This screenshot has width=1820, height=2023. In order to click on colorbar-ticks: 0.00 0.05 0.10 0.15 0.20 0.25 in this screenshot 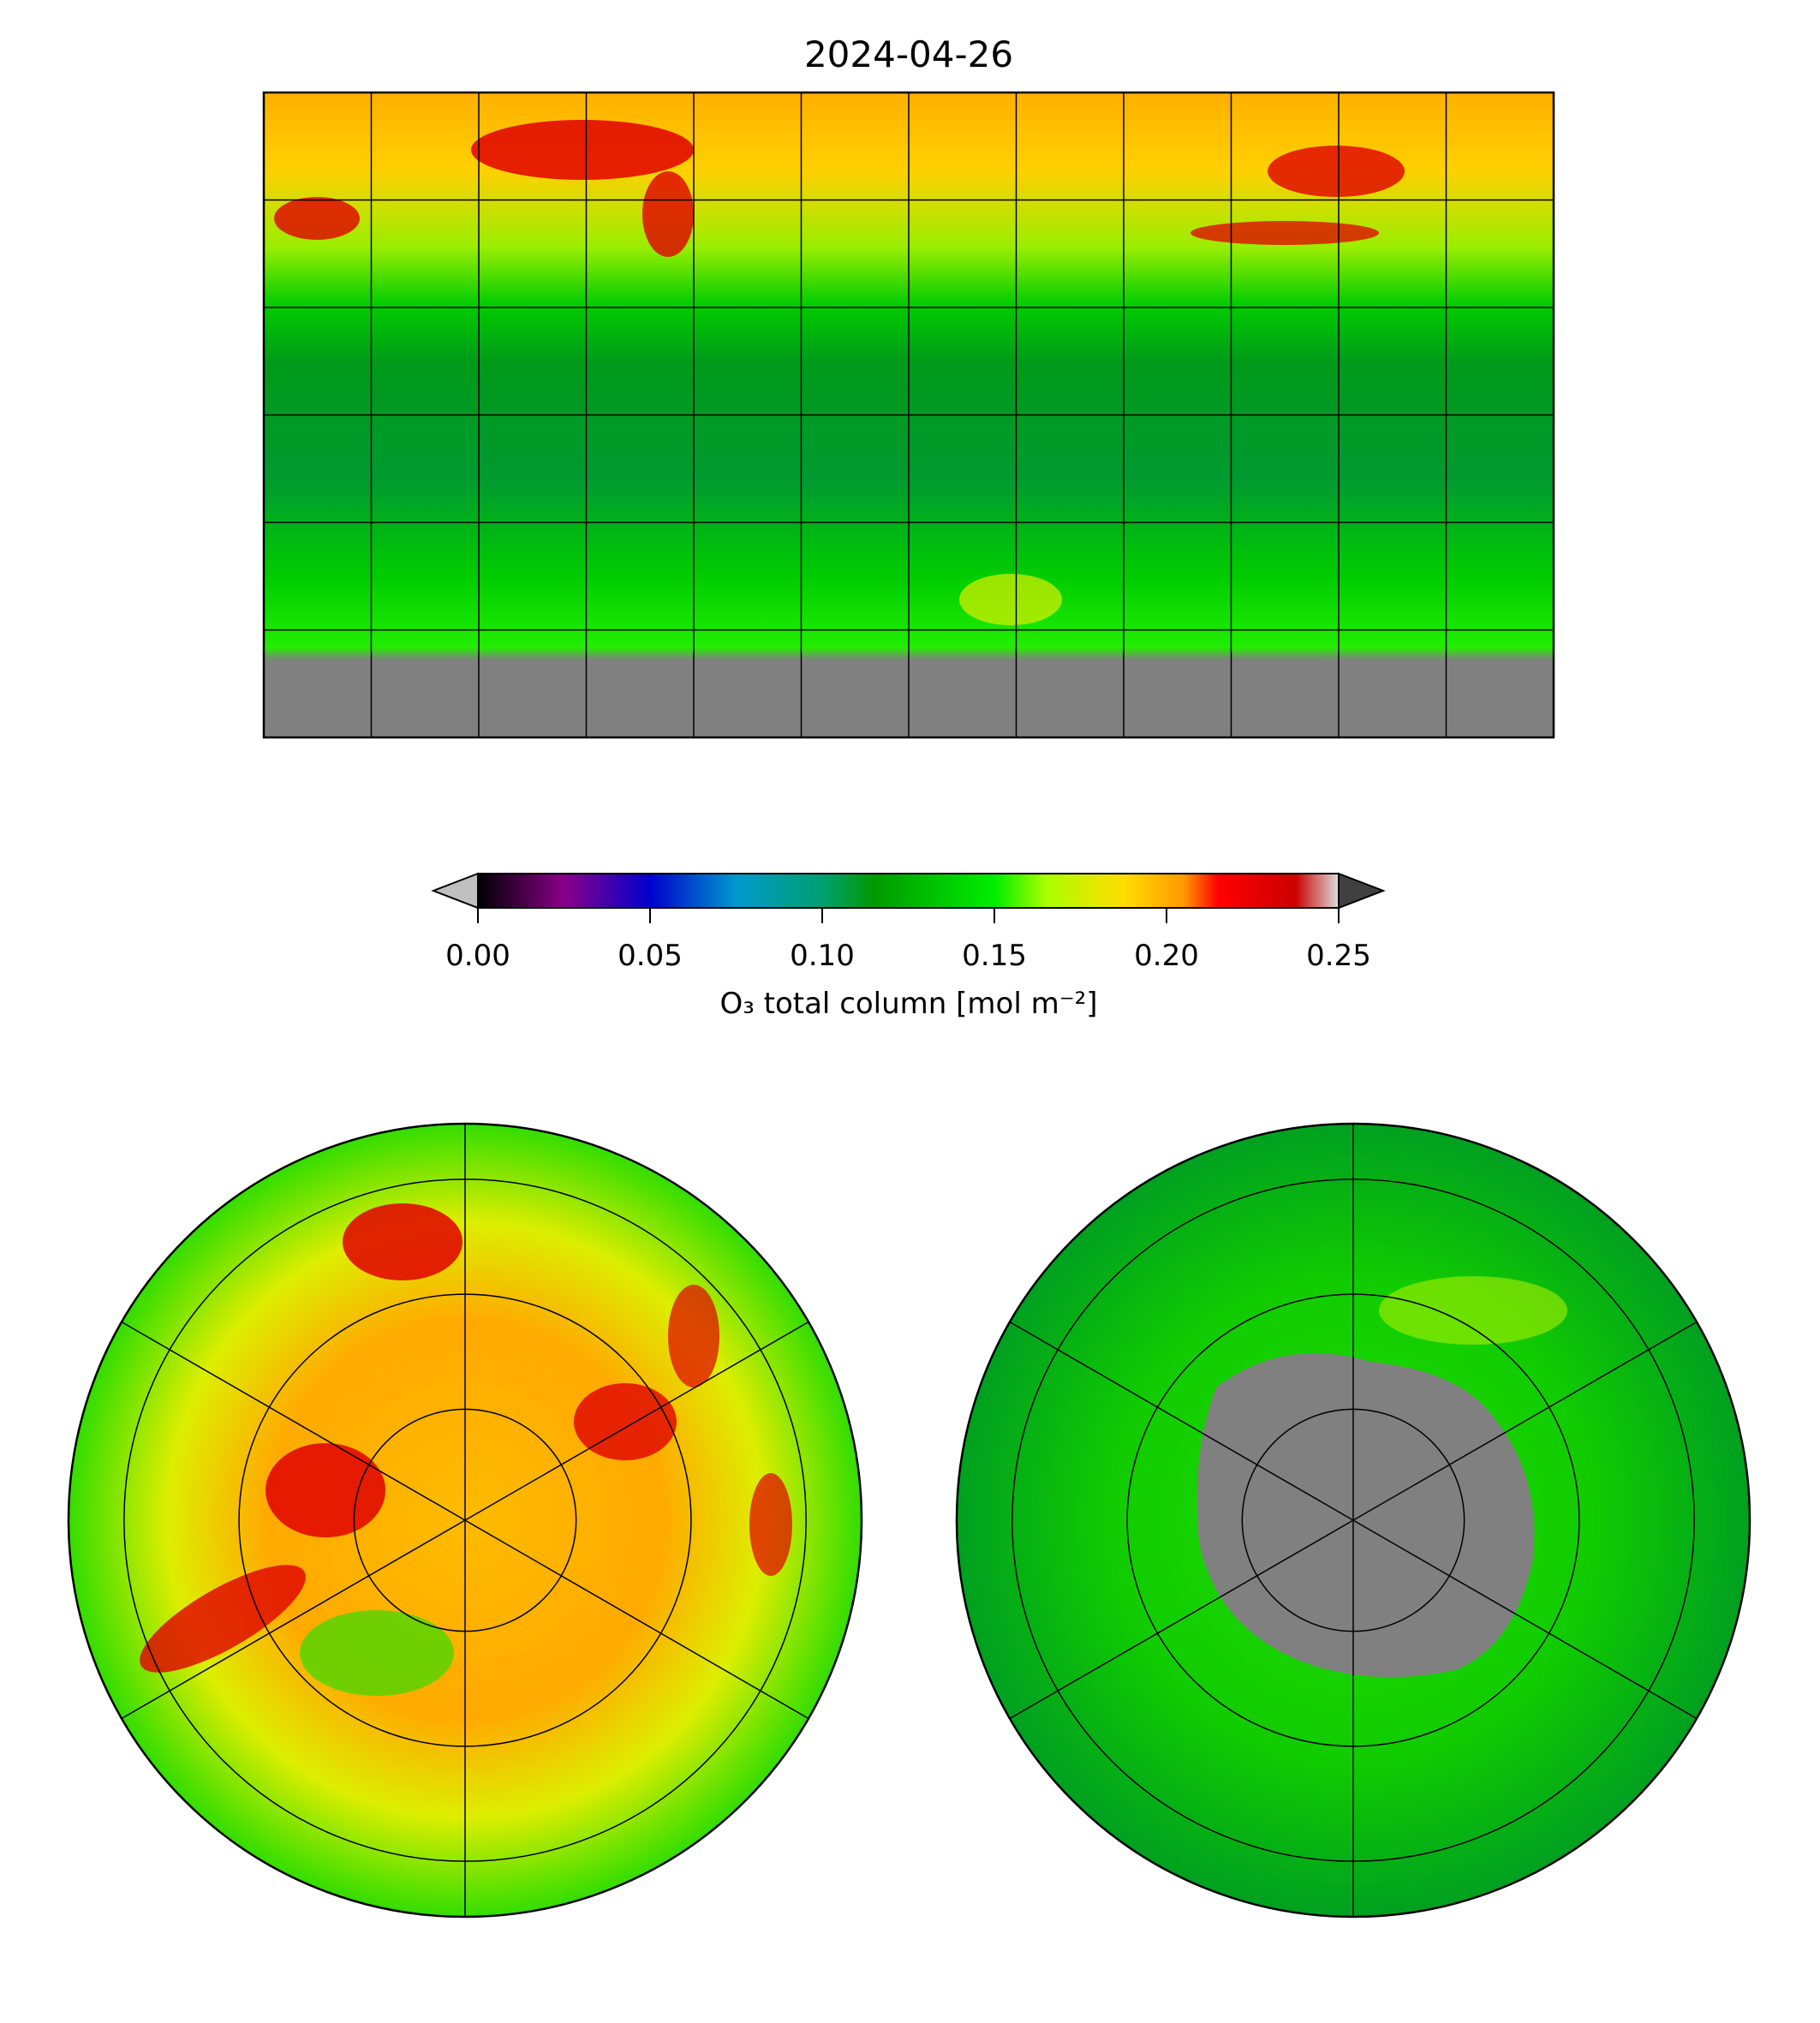, I will do `click(908, 940)`.